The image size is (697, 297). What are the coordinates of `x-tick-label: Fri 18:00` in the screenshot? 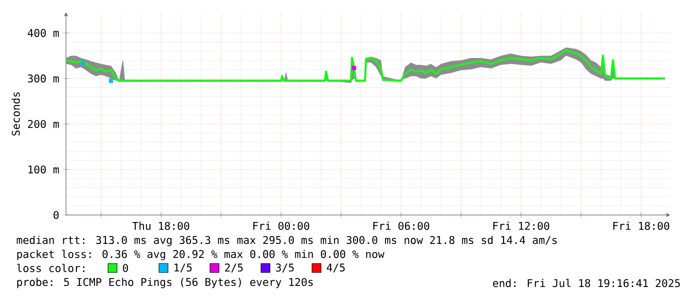 It's located at (641, 226).